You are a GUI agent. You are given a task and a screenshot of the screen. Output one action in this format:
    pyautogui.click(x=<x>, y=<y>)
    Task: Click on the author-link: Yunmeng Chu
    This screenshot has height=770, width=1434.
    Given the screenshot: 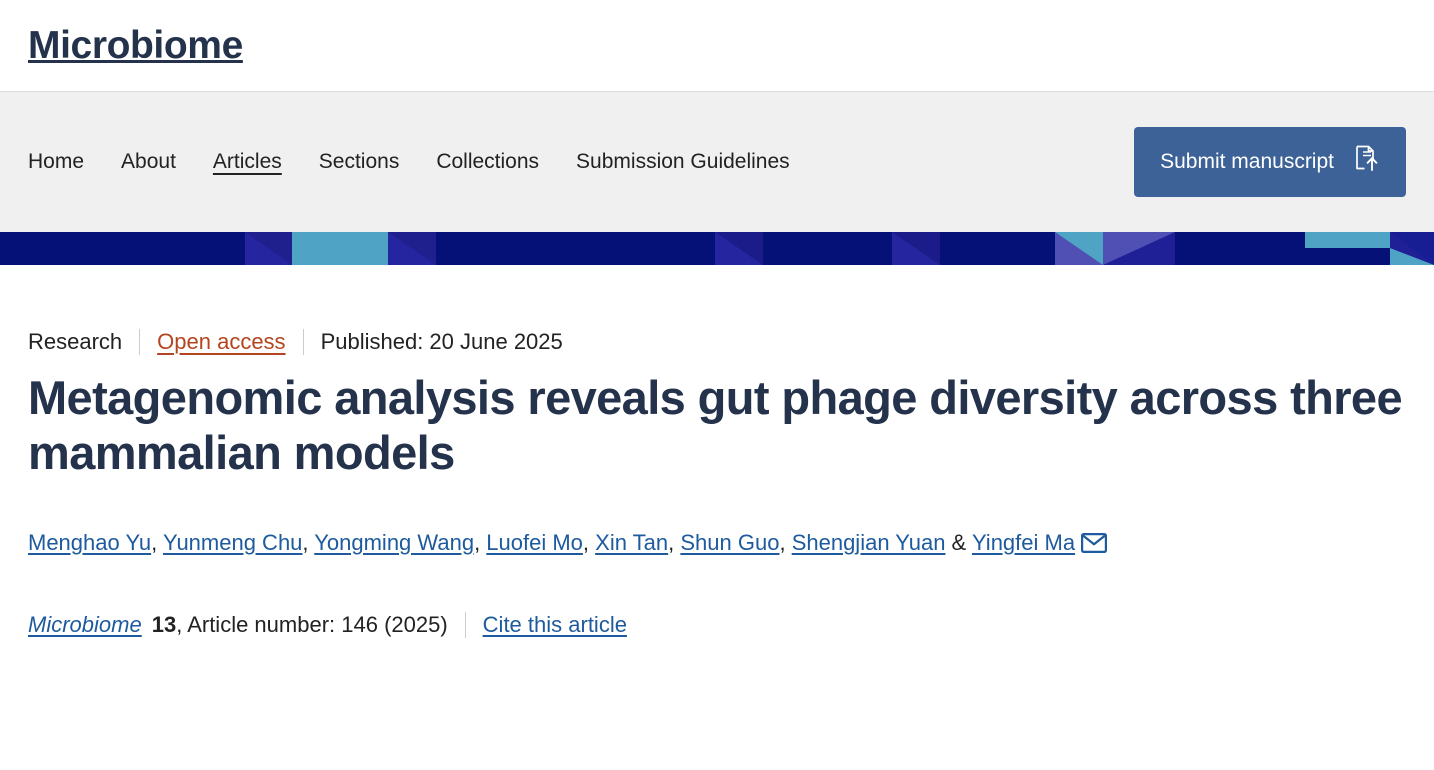 What is the action you would take?
    pyautogui.click(x=232, y=542)
    